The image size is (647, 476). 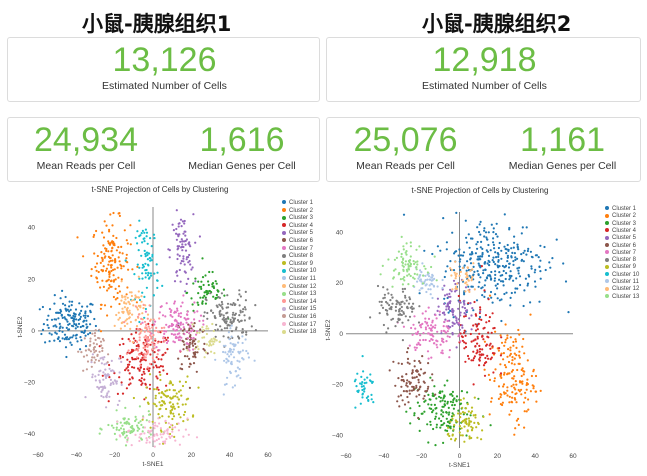 I want to click on x-tick-label: −60, so click(x=345, y=456).